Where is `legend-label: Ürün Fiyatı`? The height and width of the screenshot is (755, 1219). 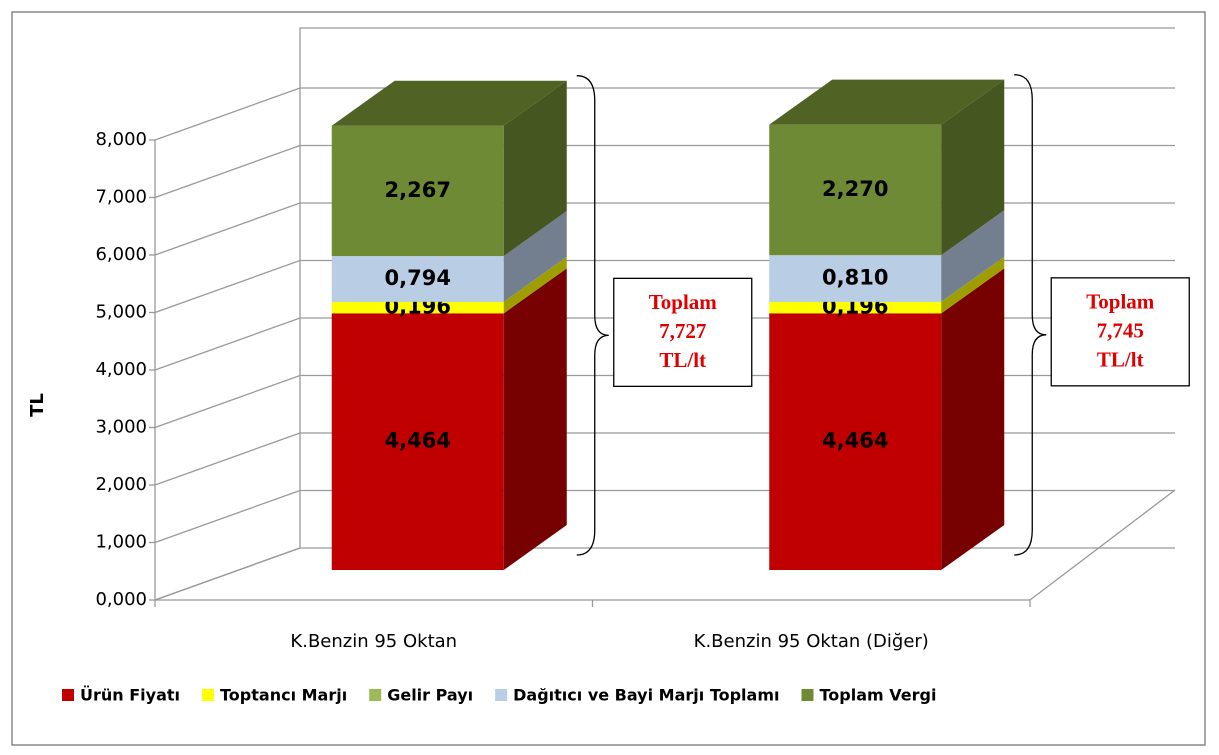
legend-label: Ürün Fiyatı is located at coordinates (130, 695).